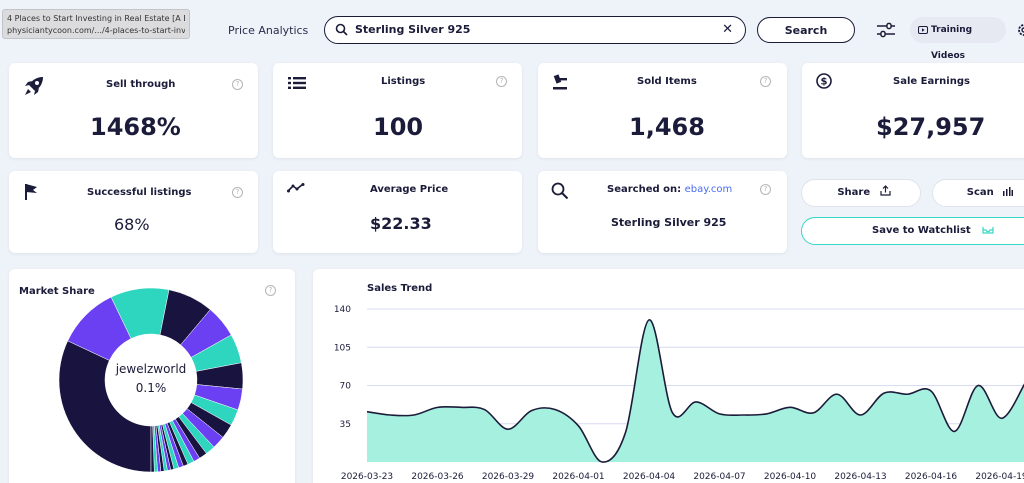  I want to click on sell-through-value: 1468%, so click(135, 127).